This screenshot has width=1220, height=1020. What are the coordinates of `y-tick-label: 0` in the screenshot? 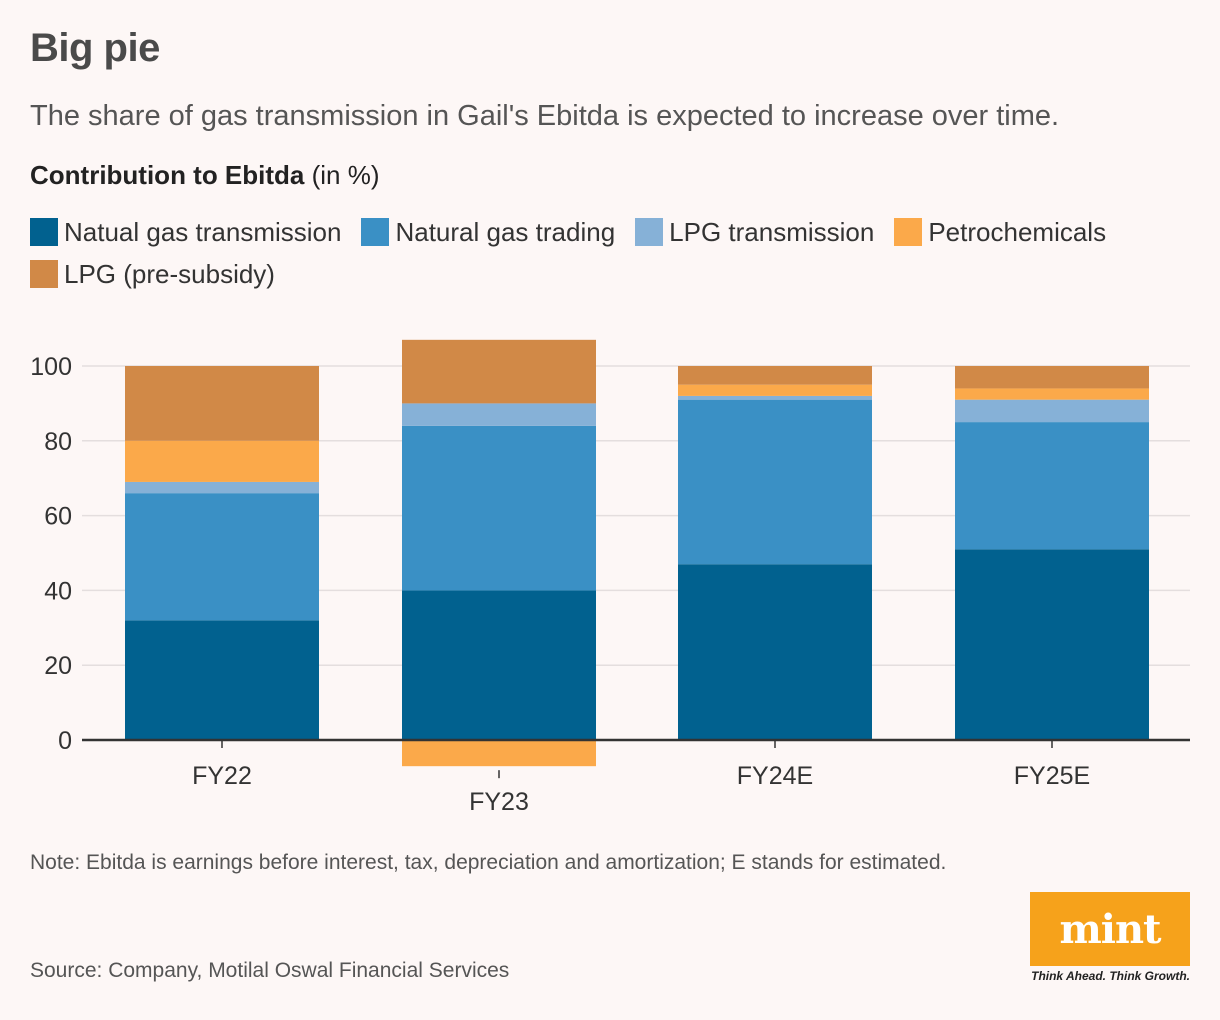 It's located at (65, 741).